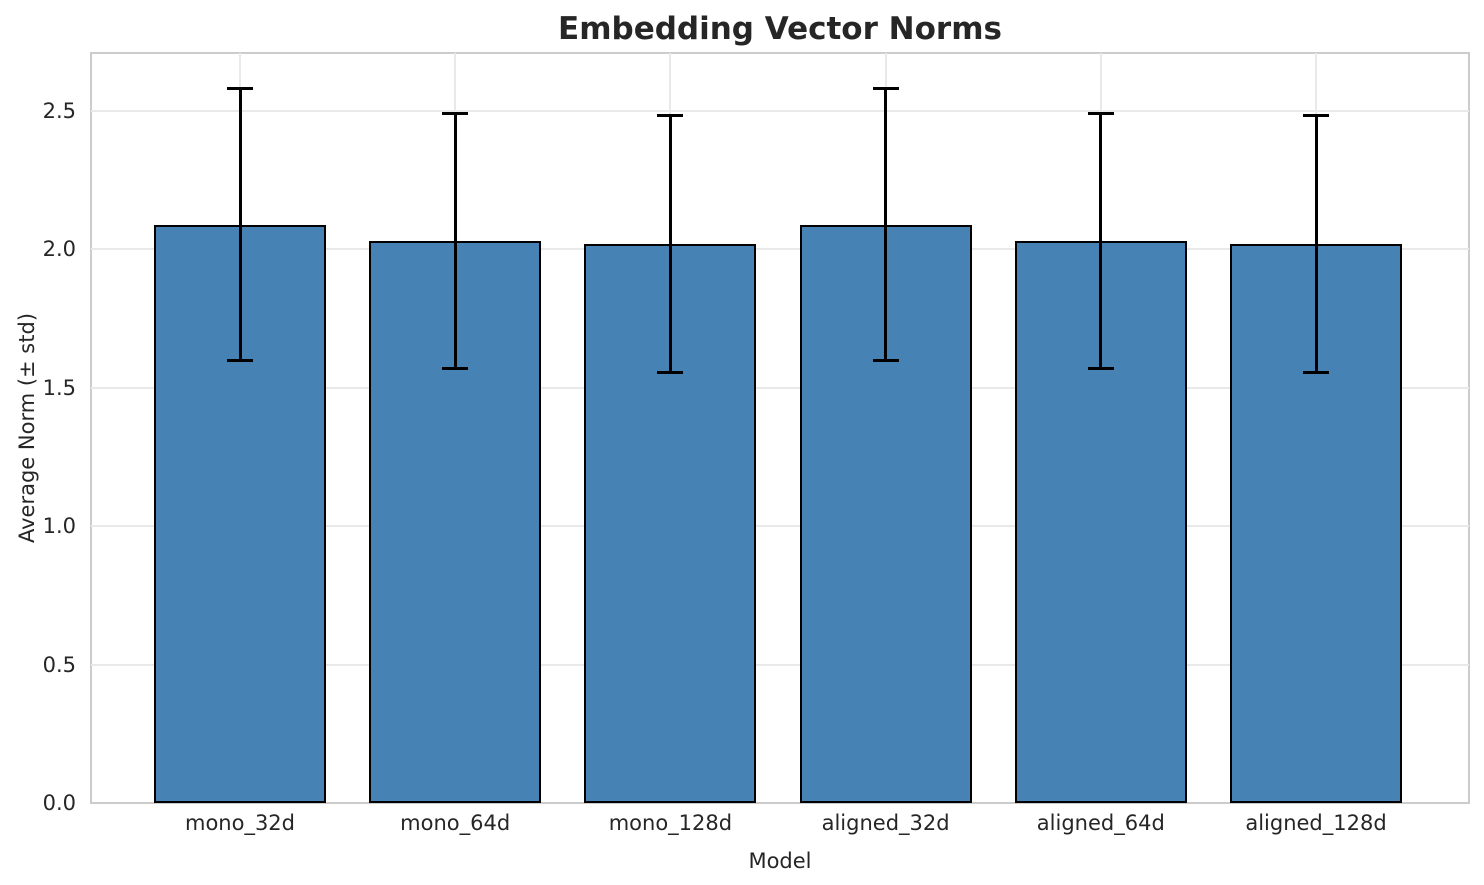 Image resolution: width=1484 pixels, height=885 pixels. What do you see at coordinates (240, 89) in the screenshot?
I see `error-cap-top-mono_32d` at bounding box center [240, 89].